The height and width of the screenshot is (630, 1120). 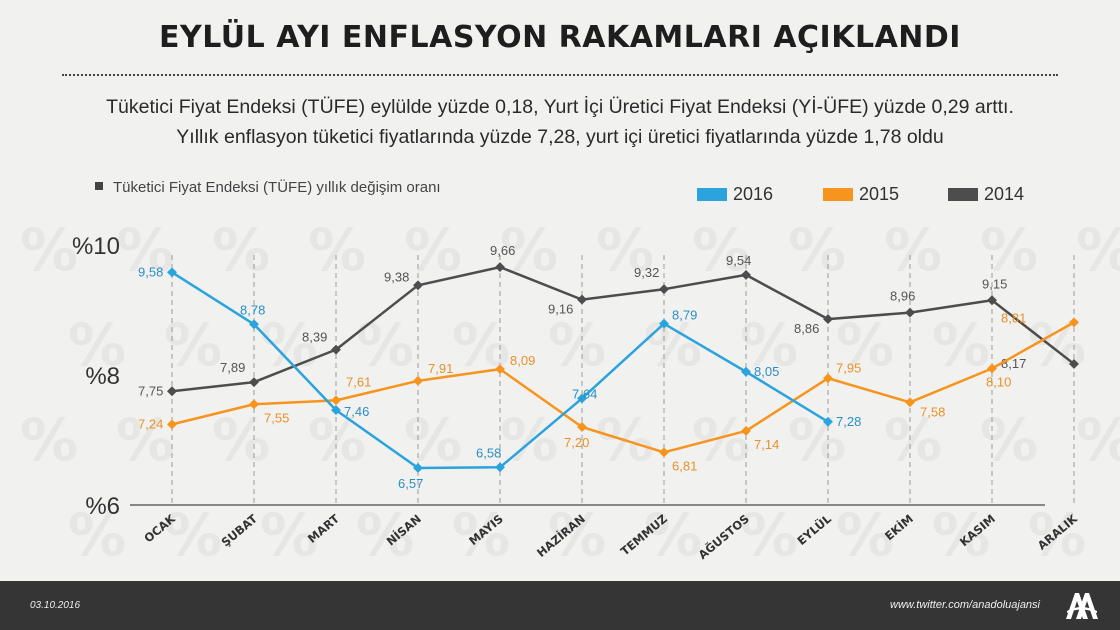 I want to click on legend-label-2015: 2015, so click(x=879, y=194).